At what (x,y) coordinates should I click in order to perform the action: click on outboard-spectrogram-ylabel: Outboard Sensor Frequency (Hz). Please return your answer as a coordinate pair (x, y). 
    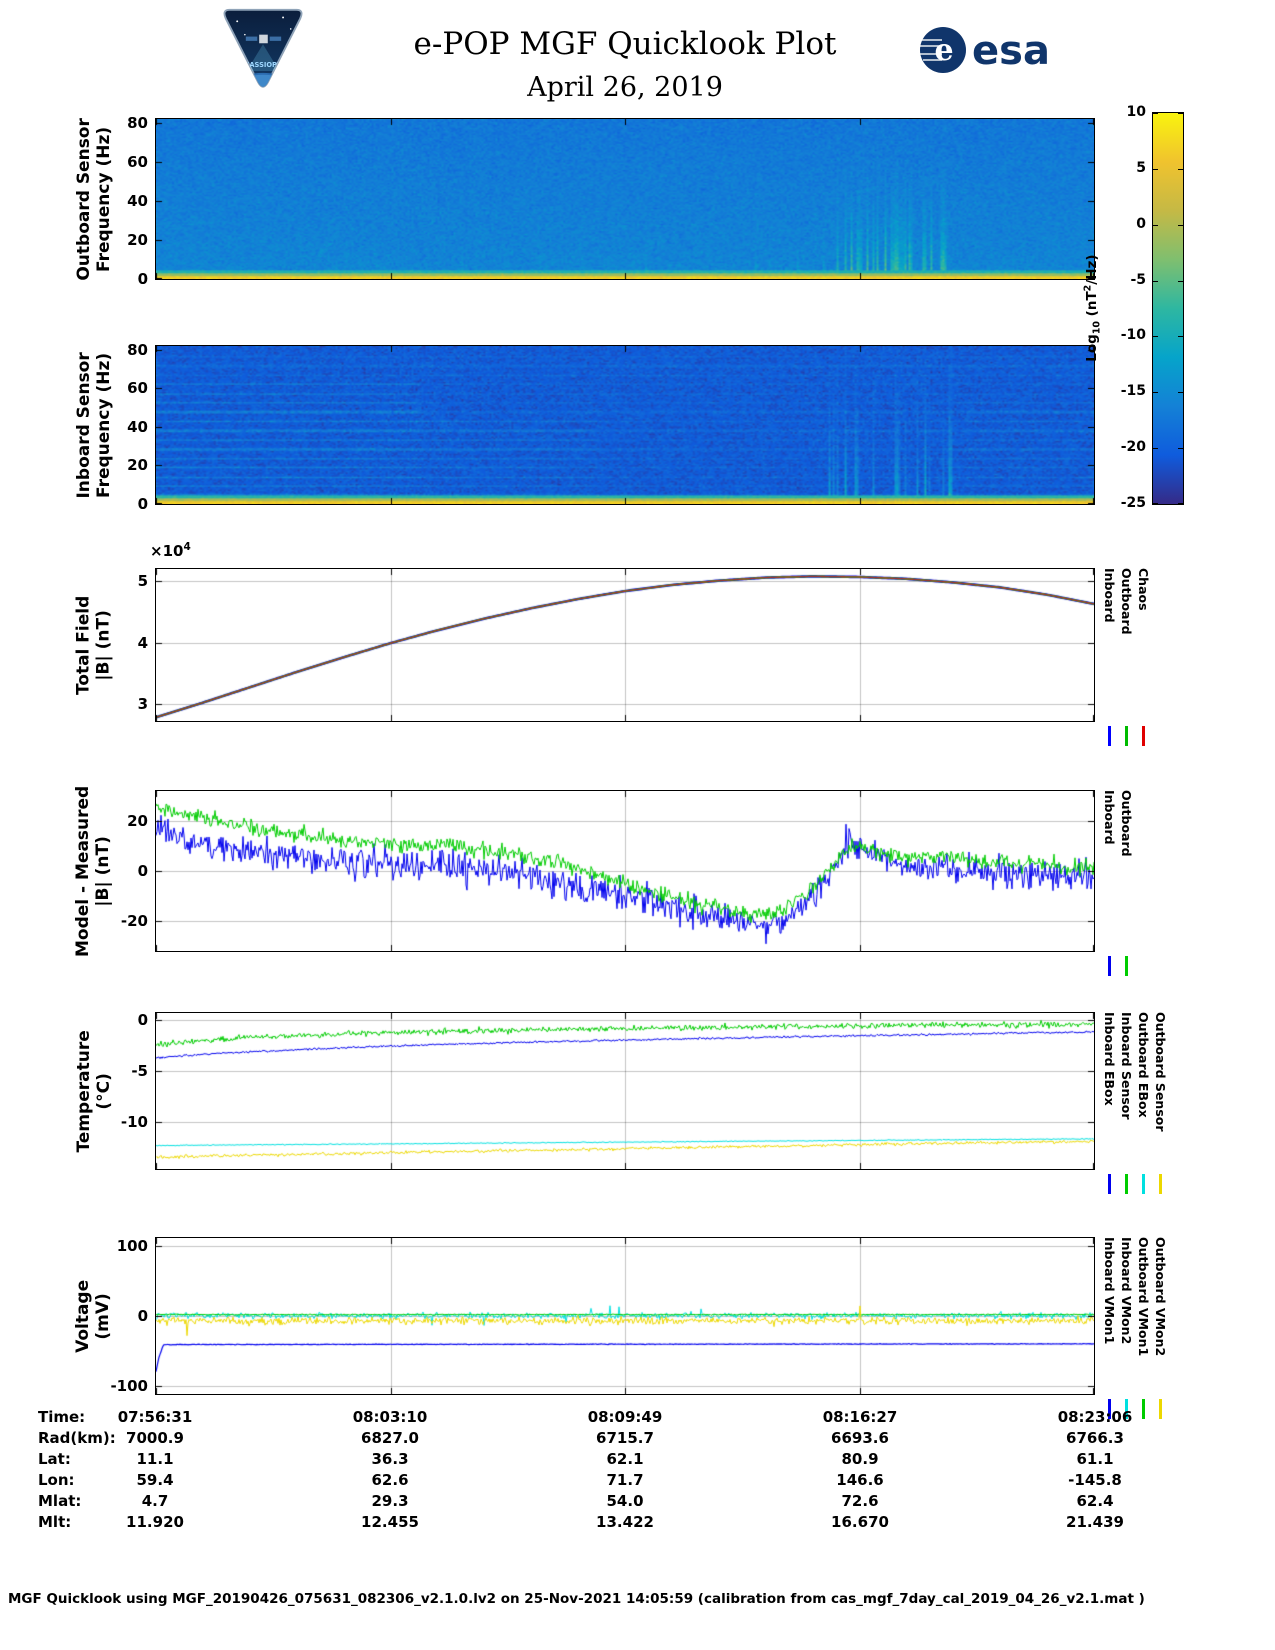
    Looking at the image, I should click on (93, 199).